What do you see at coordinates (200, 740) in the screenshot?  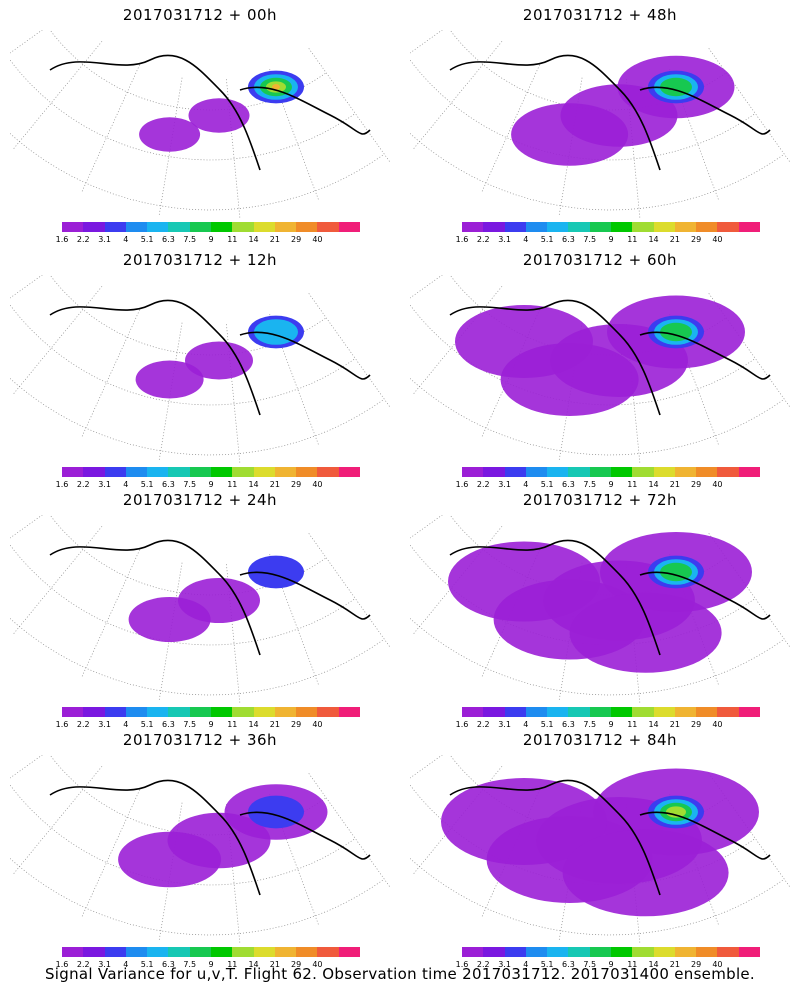 I see `panel-title: 2017031712 + 36h` at bounding box center [200, 740].